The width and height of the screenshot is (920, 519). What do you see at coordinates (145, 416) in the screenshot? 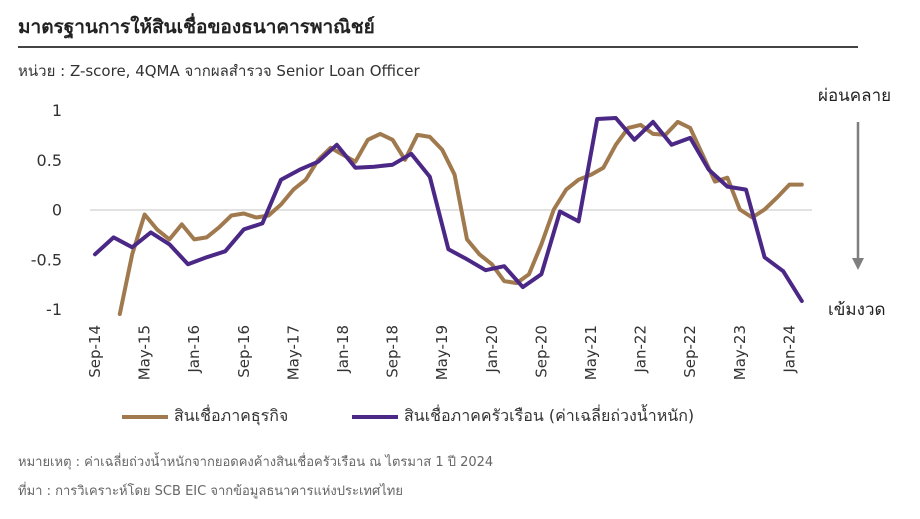
I see `legend-swatch-business` at bounding box center [145, 416].